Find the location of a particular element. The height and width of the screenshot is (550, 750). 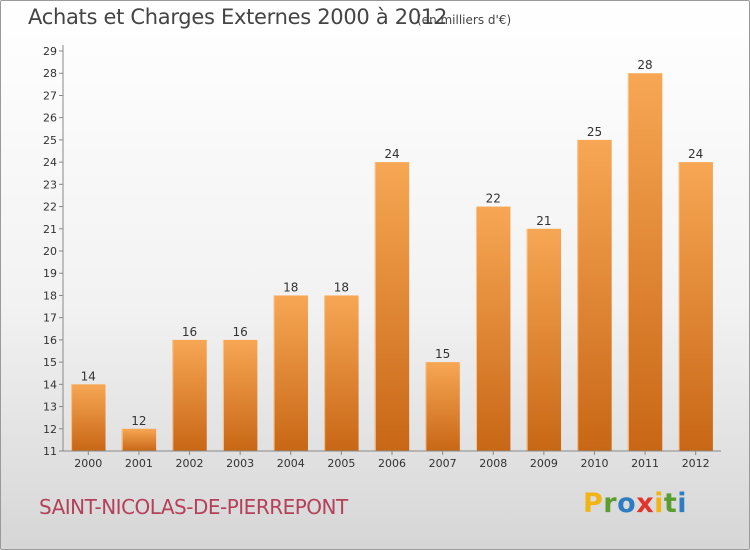

y-tick-label: 18 is located at coordinates (50, 295).